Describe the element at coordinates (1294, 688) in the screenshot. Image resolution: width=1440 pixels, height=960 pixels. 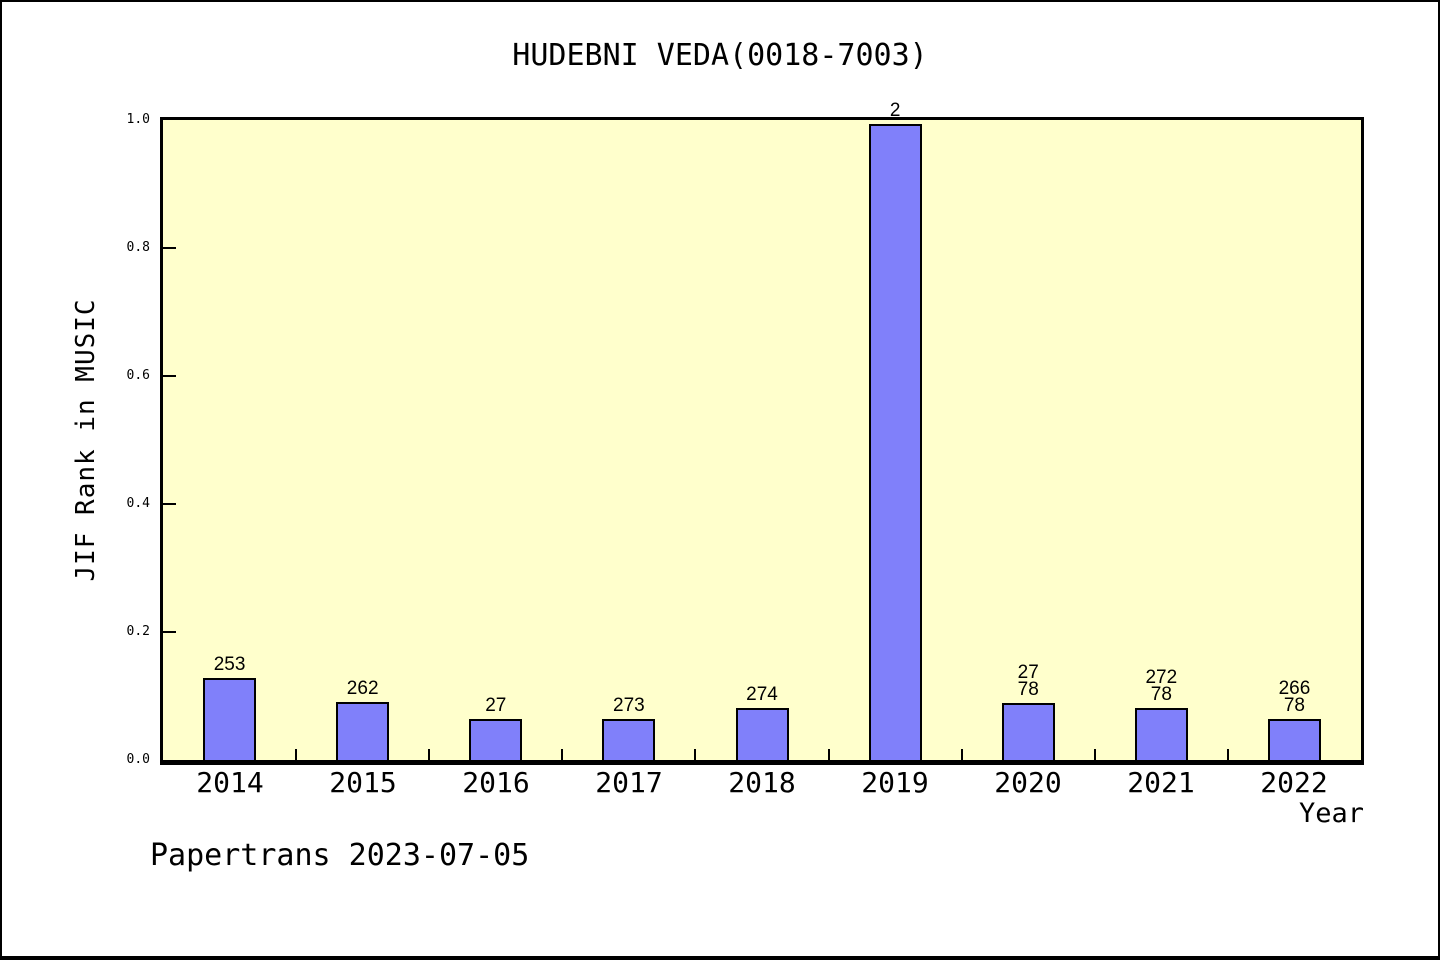
I see `bar-value-line: 266` at that location.